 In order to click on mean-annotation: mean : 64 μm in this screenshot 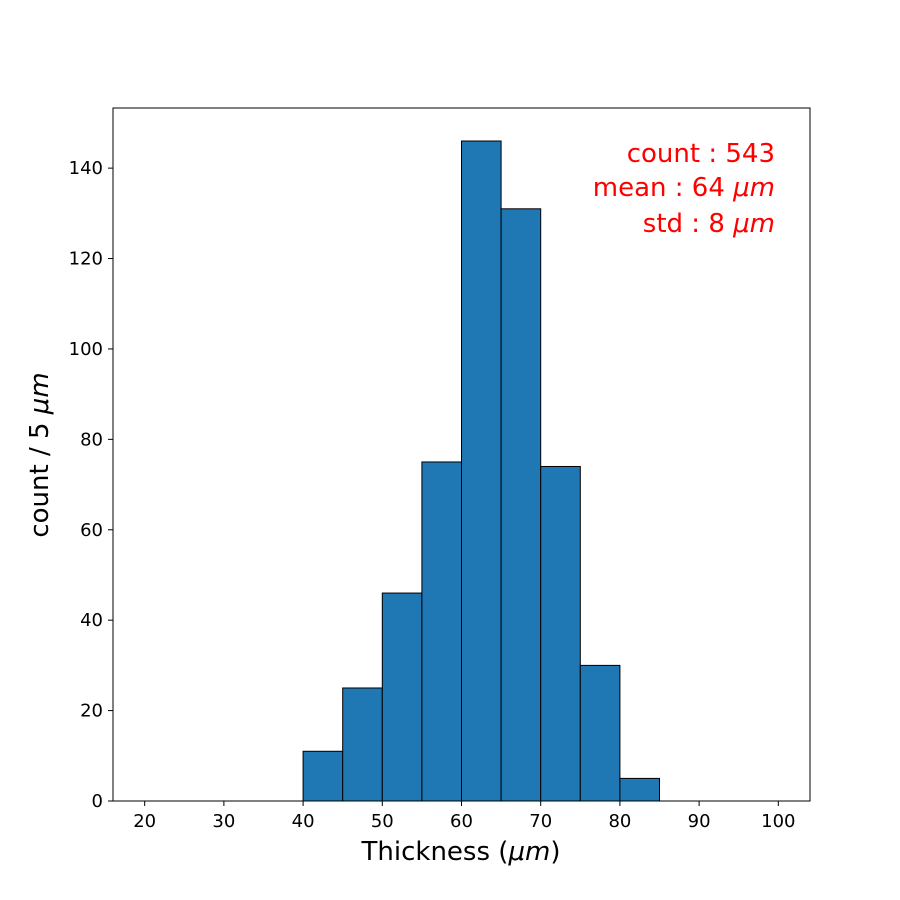, I will do `click(684, 188)`.